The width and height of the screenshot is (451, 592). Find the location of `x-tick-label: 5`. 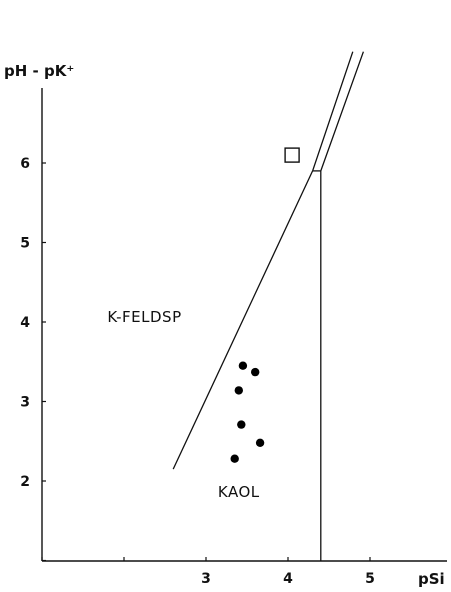

x-tick-label: 5 is located at coordinates (370, 579).